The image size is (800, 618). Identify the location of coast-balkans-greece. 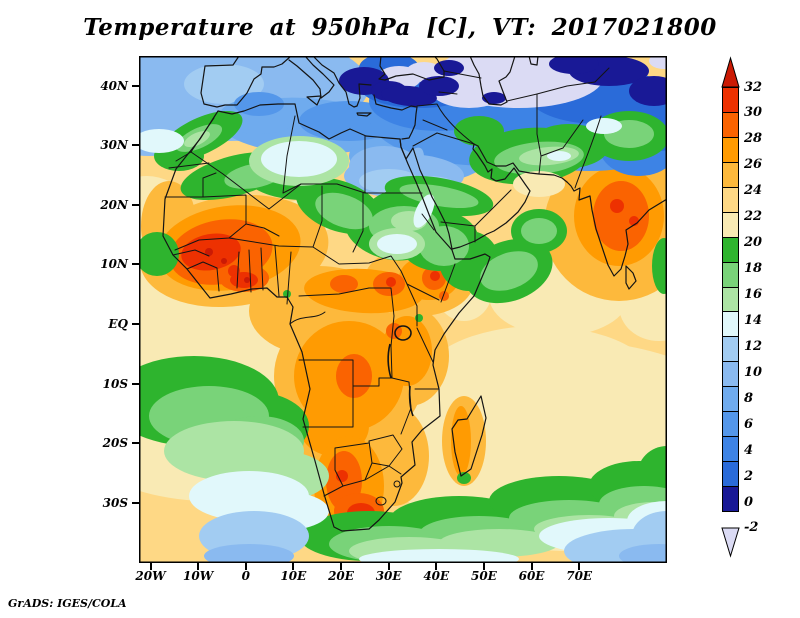
(342, 82).